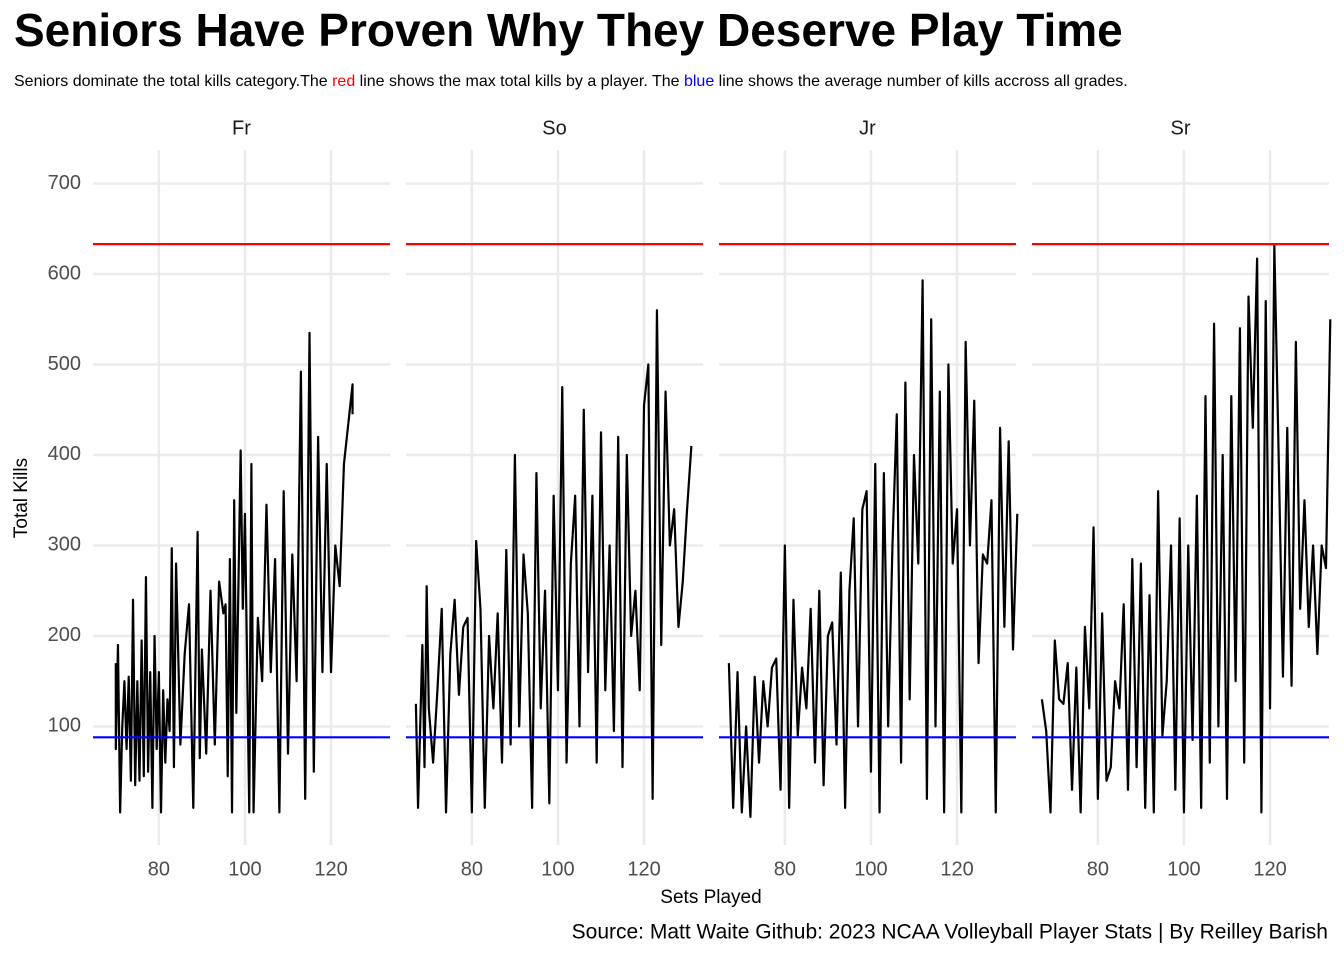 The width and height of the screenshot is (1344, 960). Describe the element at coordinates (699, 81) in the screenshot. I see `subtitle-part: blue` at that location.